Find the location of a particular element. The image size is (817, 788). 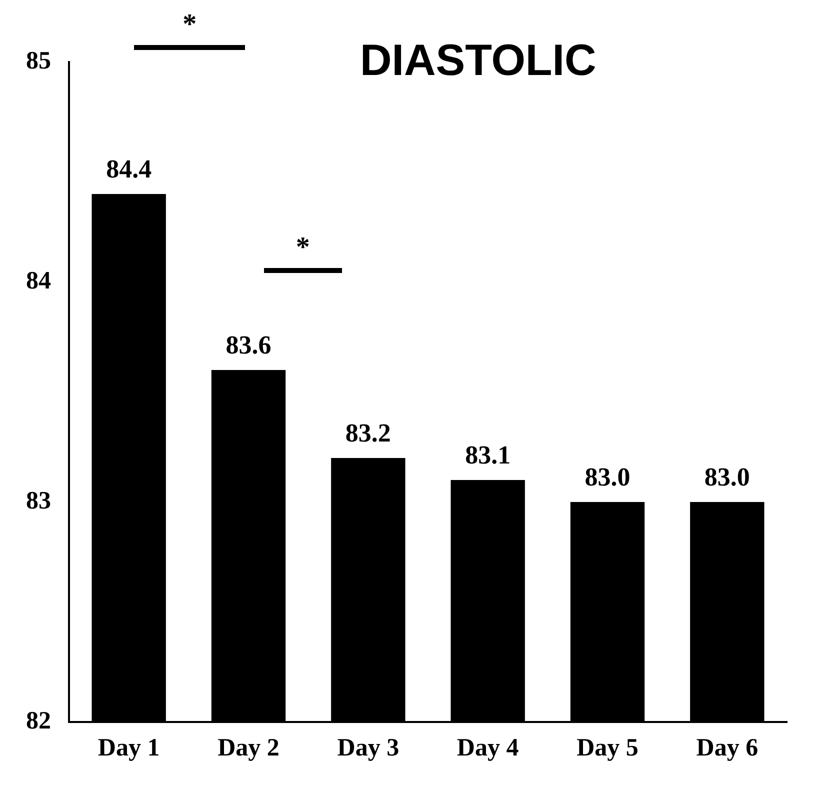

y-tick-label: 83 is located at coordinates (38, 500).